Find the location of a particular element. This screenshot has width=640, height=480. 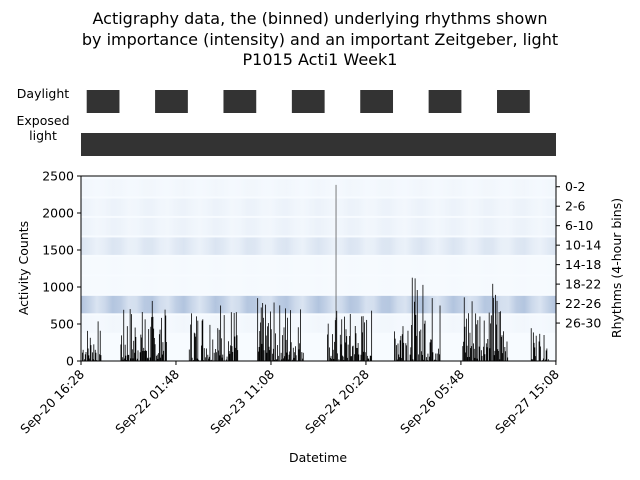

x-tick-label: Sep-27 15:08 is located at coordinates (527, 401).